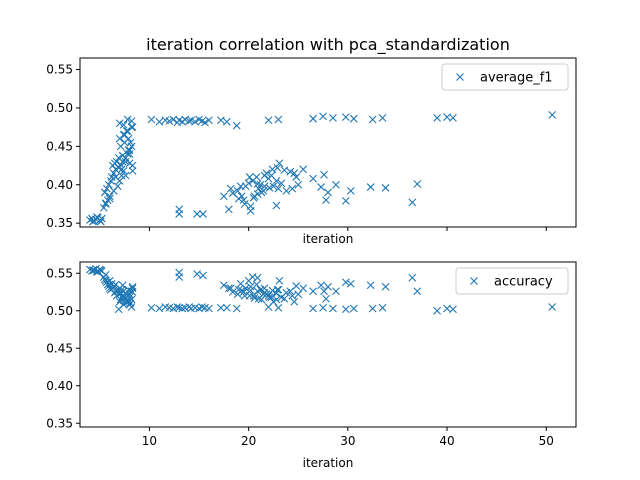  What do you see at coordinates (59, 70) in the screenshot?
I see `y-tick-label: 0.55` at bounding box center [59, 70].